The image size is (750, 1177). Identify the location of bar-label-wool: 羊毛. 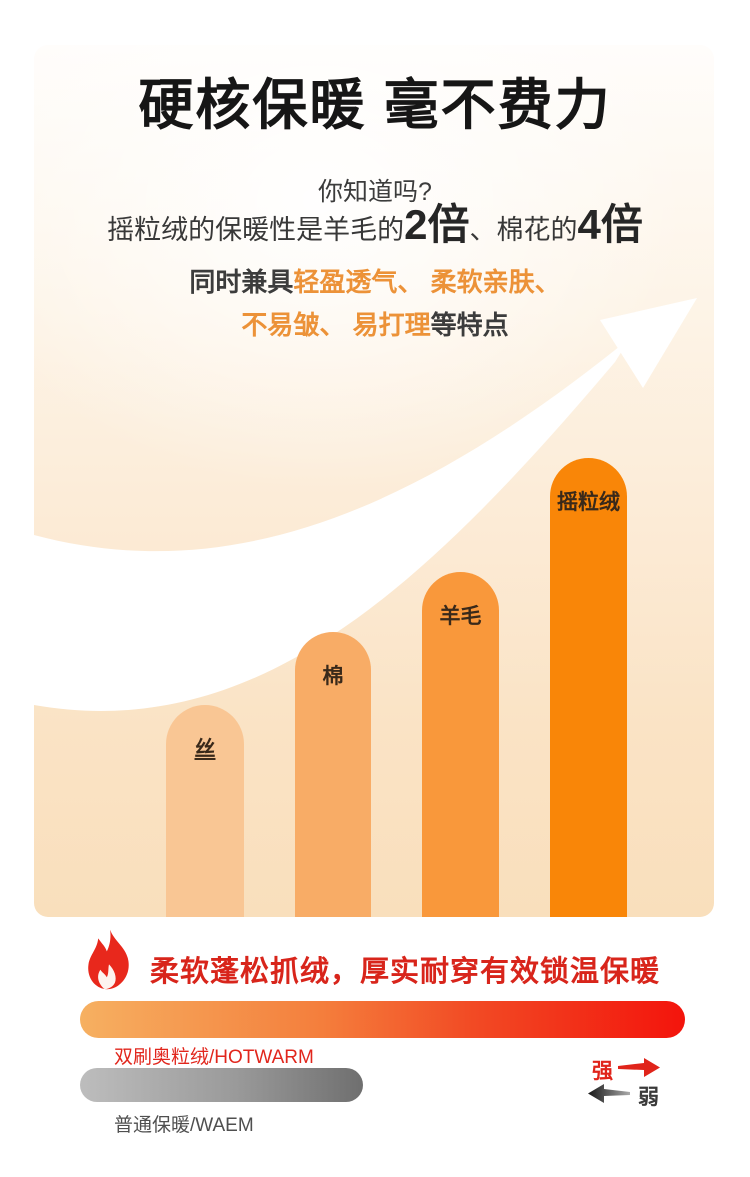
(460, 616).